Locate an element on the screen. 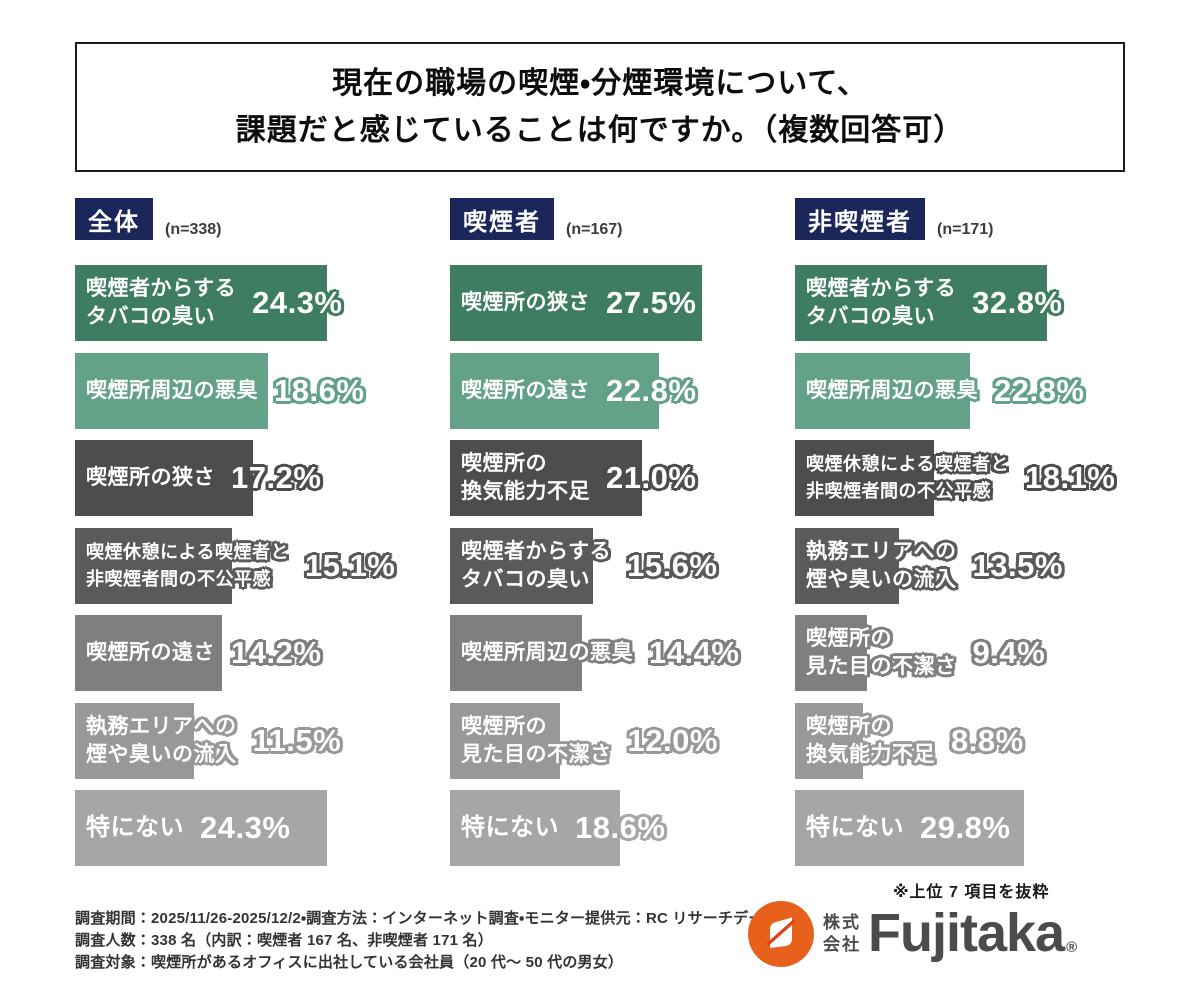 The width and height of the screenshot is (1200, 1003). bar-content: 喫煙者からする タバコの臭い 15.6% is located at coordinates (622, 566).